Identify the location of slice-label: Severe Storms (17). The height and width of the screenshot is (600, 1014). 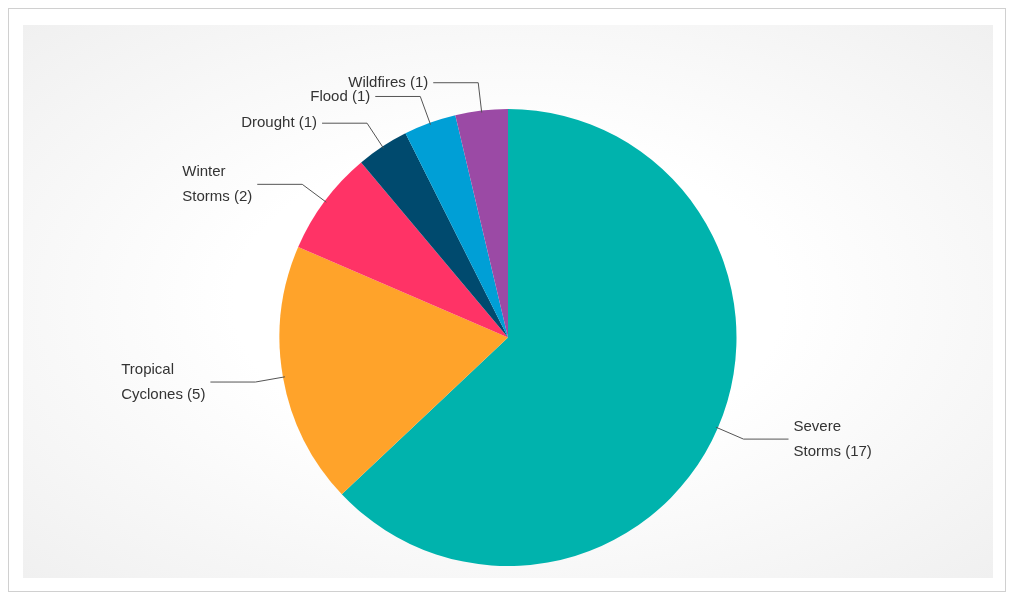
(832, 437).